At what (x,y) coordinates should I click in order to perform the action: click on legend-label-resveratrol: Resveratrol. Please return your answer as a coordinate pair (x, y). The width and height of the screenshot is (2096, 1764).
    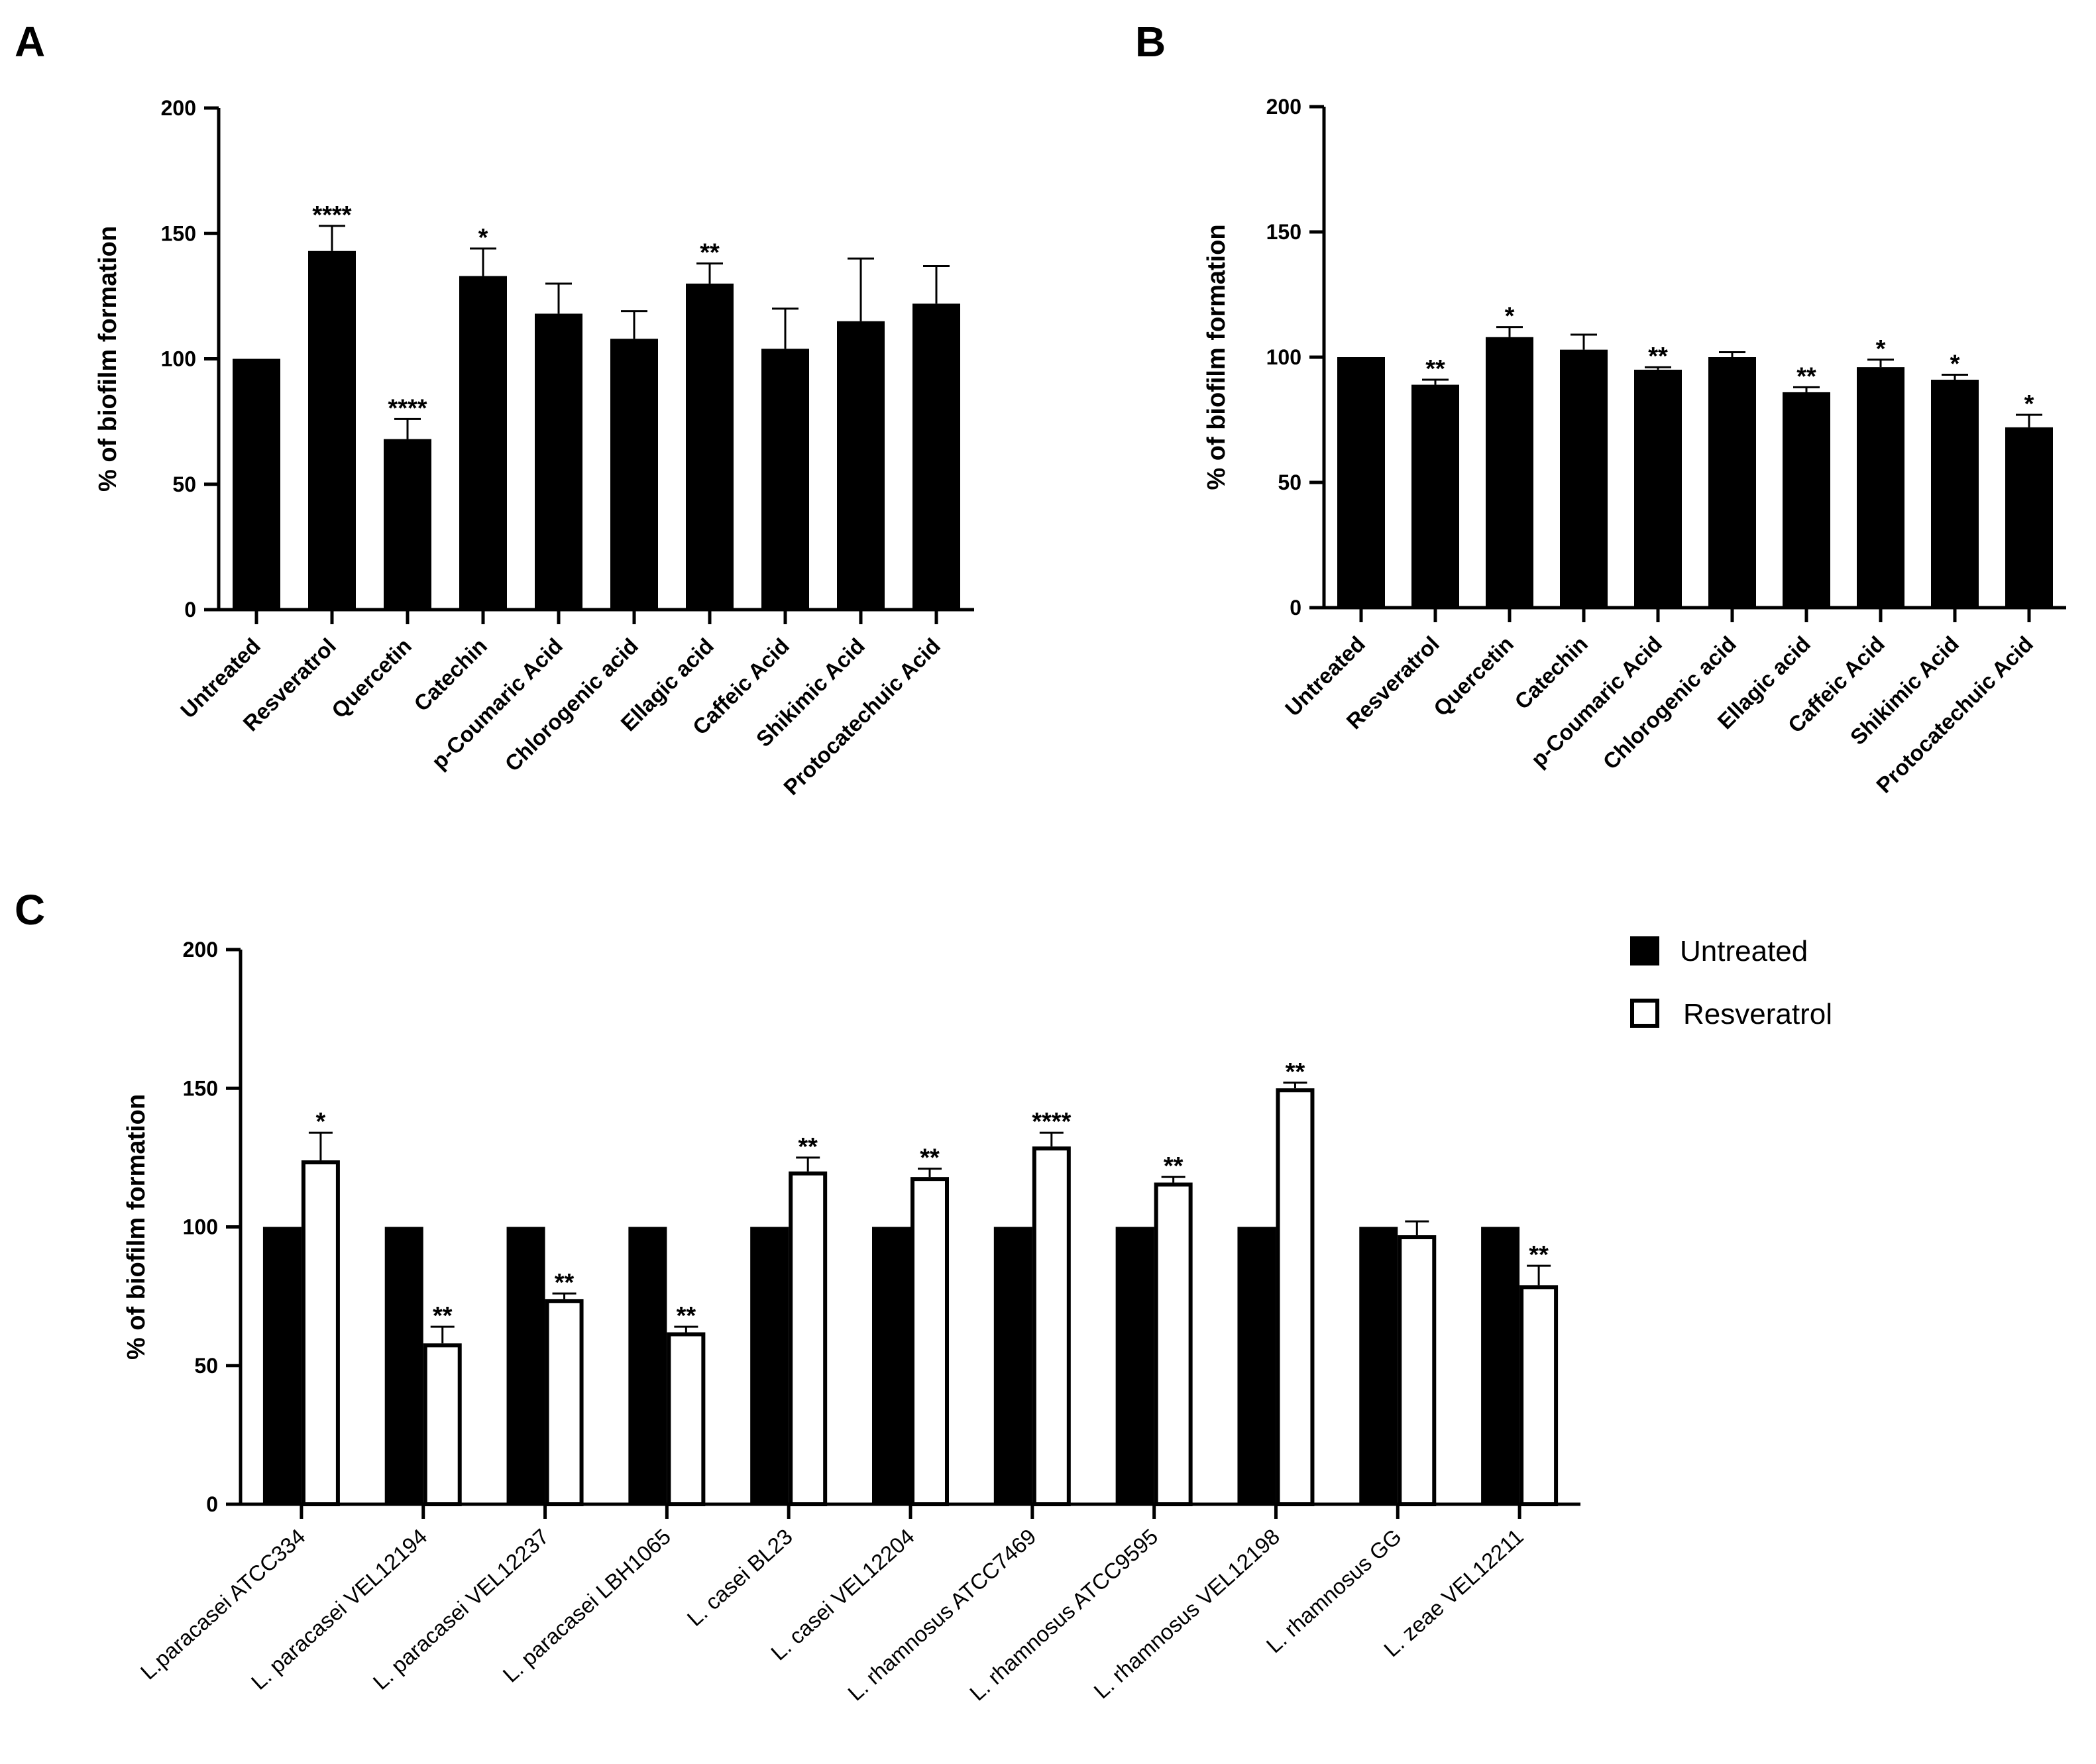
    Looking at the image, I should click on (1757, 1014).